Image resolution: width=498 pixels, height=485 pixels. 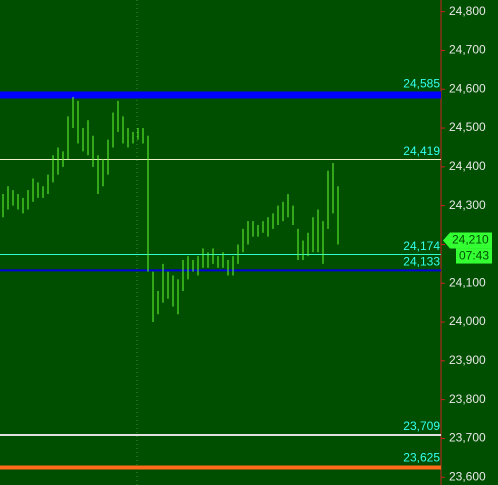 What do you see at coordinates (467, 127) in the screenshot?
I see `y-tick-label: 24,500` at bounding box center [467, 127].